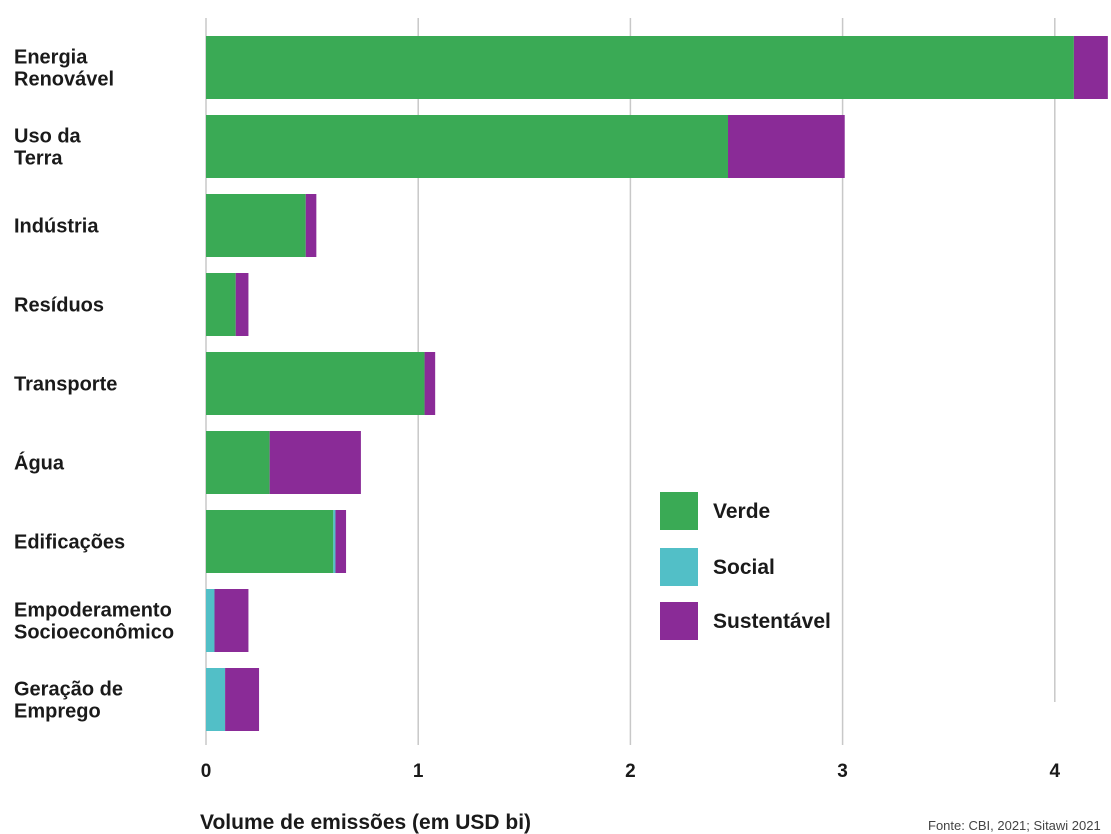 The height and width of the screenshot is (834, 1111). I want to click on source-note: Fonte: CBI, 2021; Sitawi 2021, so click(1014, 825).